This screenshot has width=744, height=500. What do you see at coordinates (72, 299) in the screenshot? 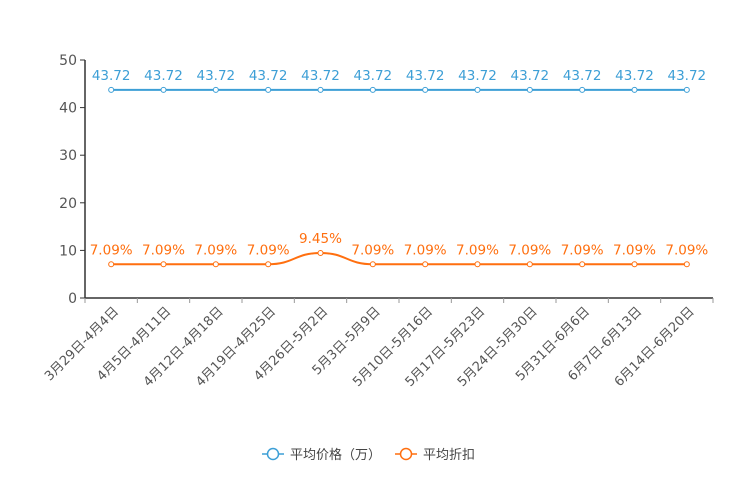
I see `y-tick-label: 0` at bounding box center [72, 299].